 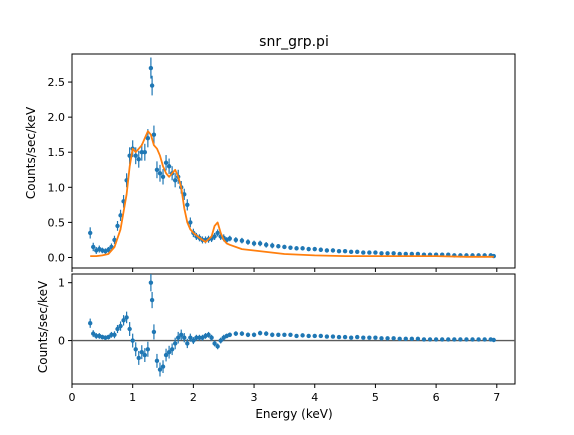 I want to click on top-ytick-label: 2.0, so click(x=57, y=117).